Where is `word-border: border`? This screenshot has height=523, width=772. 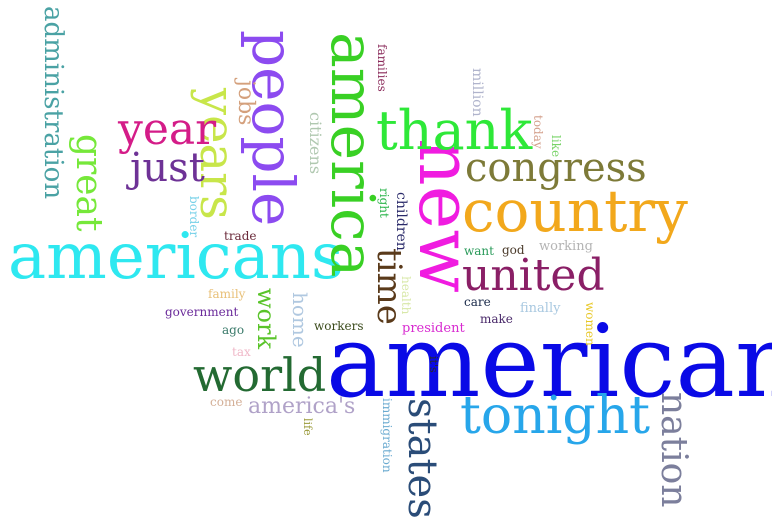
word-border: border is located at coordinates (194, 217).